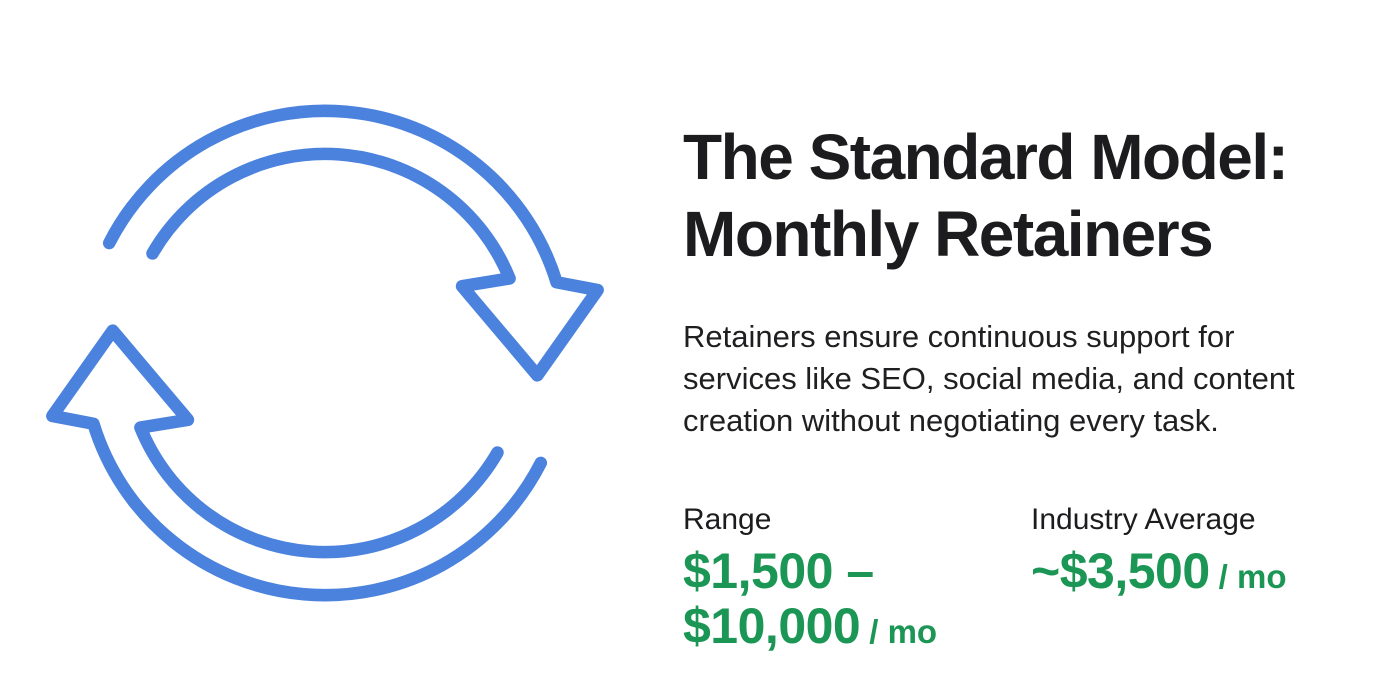 The image size is (1386, 699). What do you see at coordinates (1143, 519) in the screenshot?
I see `stat-average-label: Industry Average` at bounding box center [1143, 519].